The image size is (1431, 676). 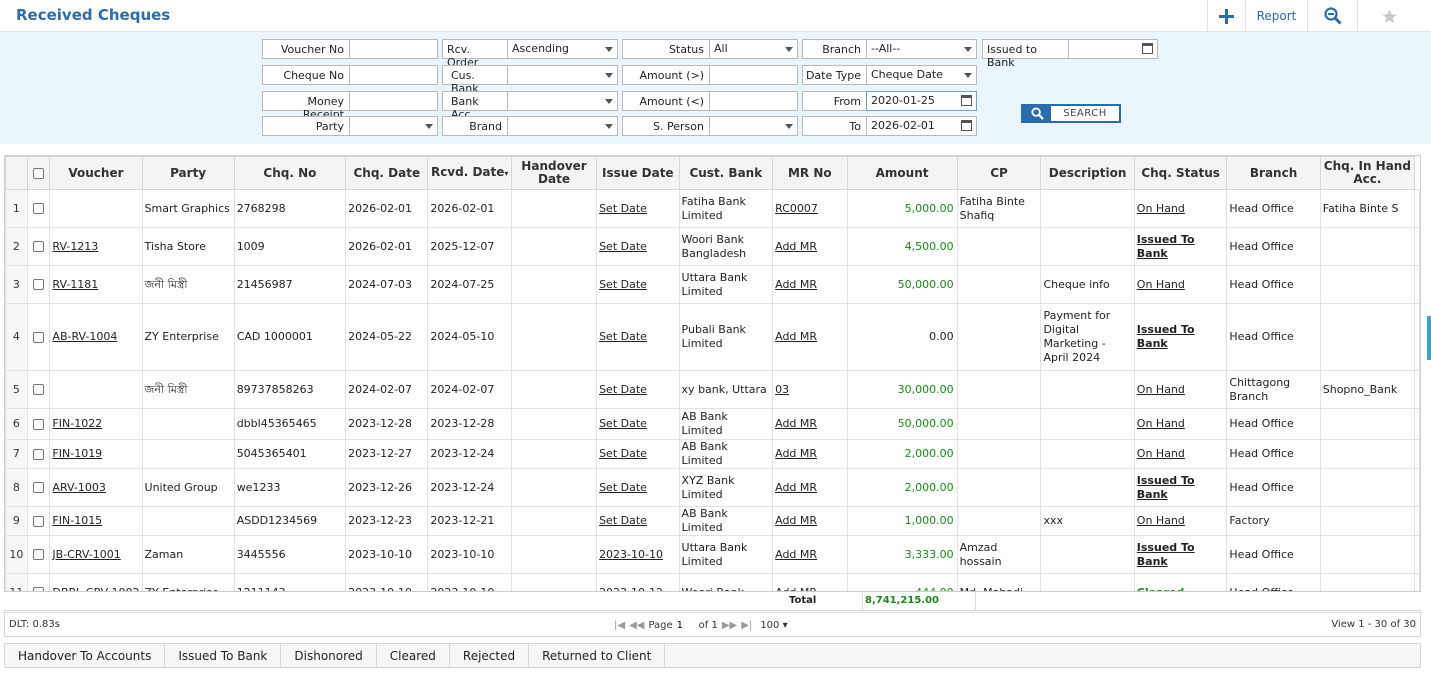 I want to click on select-all-checkbox, so click(x=39, y=173).